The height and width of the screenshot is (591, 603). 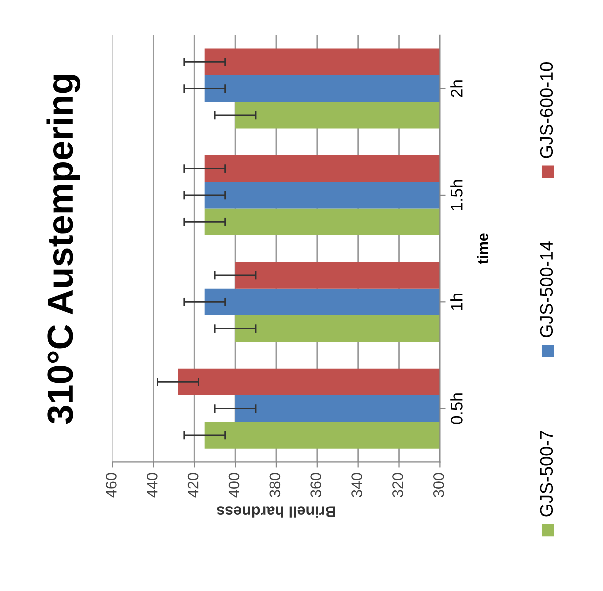 I want to click on x-tick-label: 400, so click(x=234, y=485).